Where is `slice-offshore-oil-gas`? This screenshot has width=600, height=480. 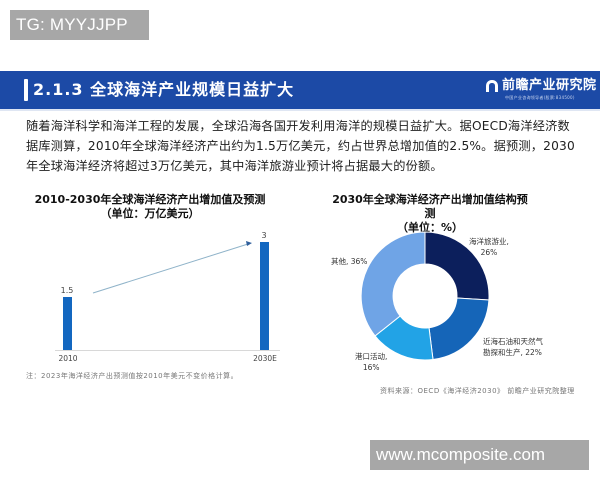
slice-offshore-oil-gas is located at coordinates (459, 329).